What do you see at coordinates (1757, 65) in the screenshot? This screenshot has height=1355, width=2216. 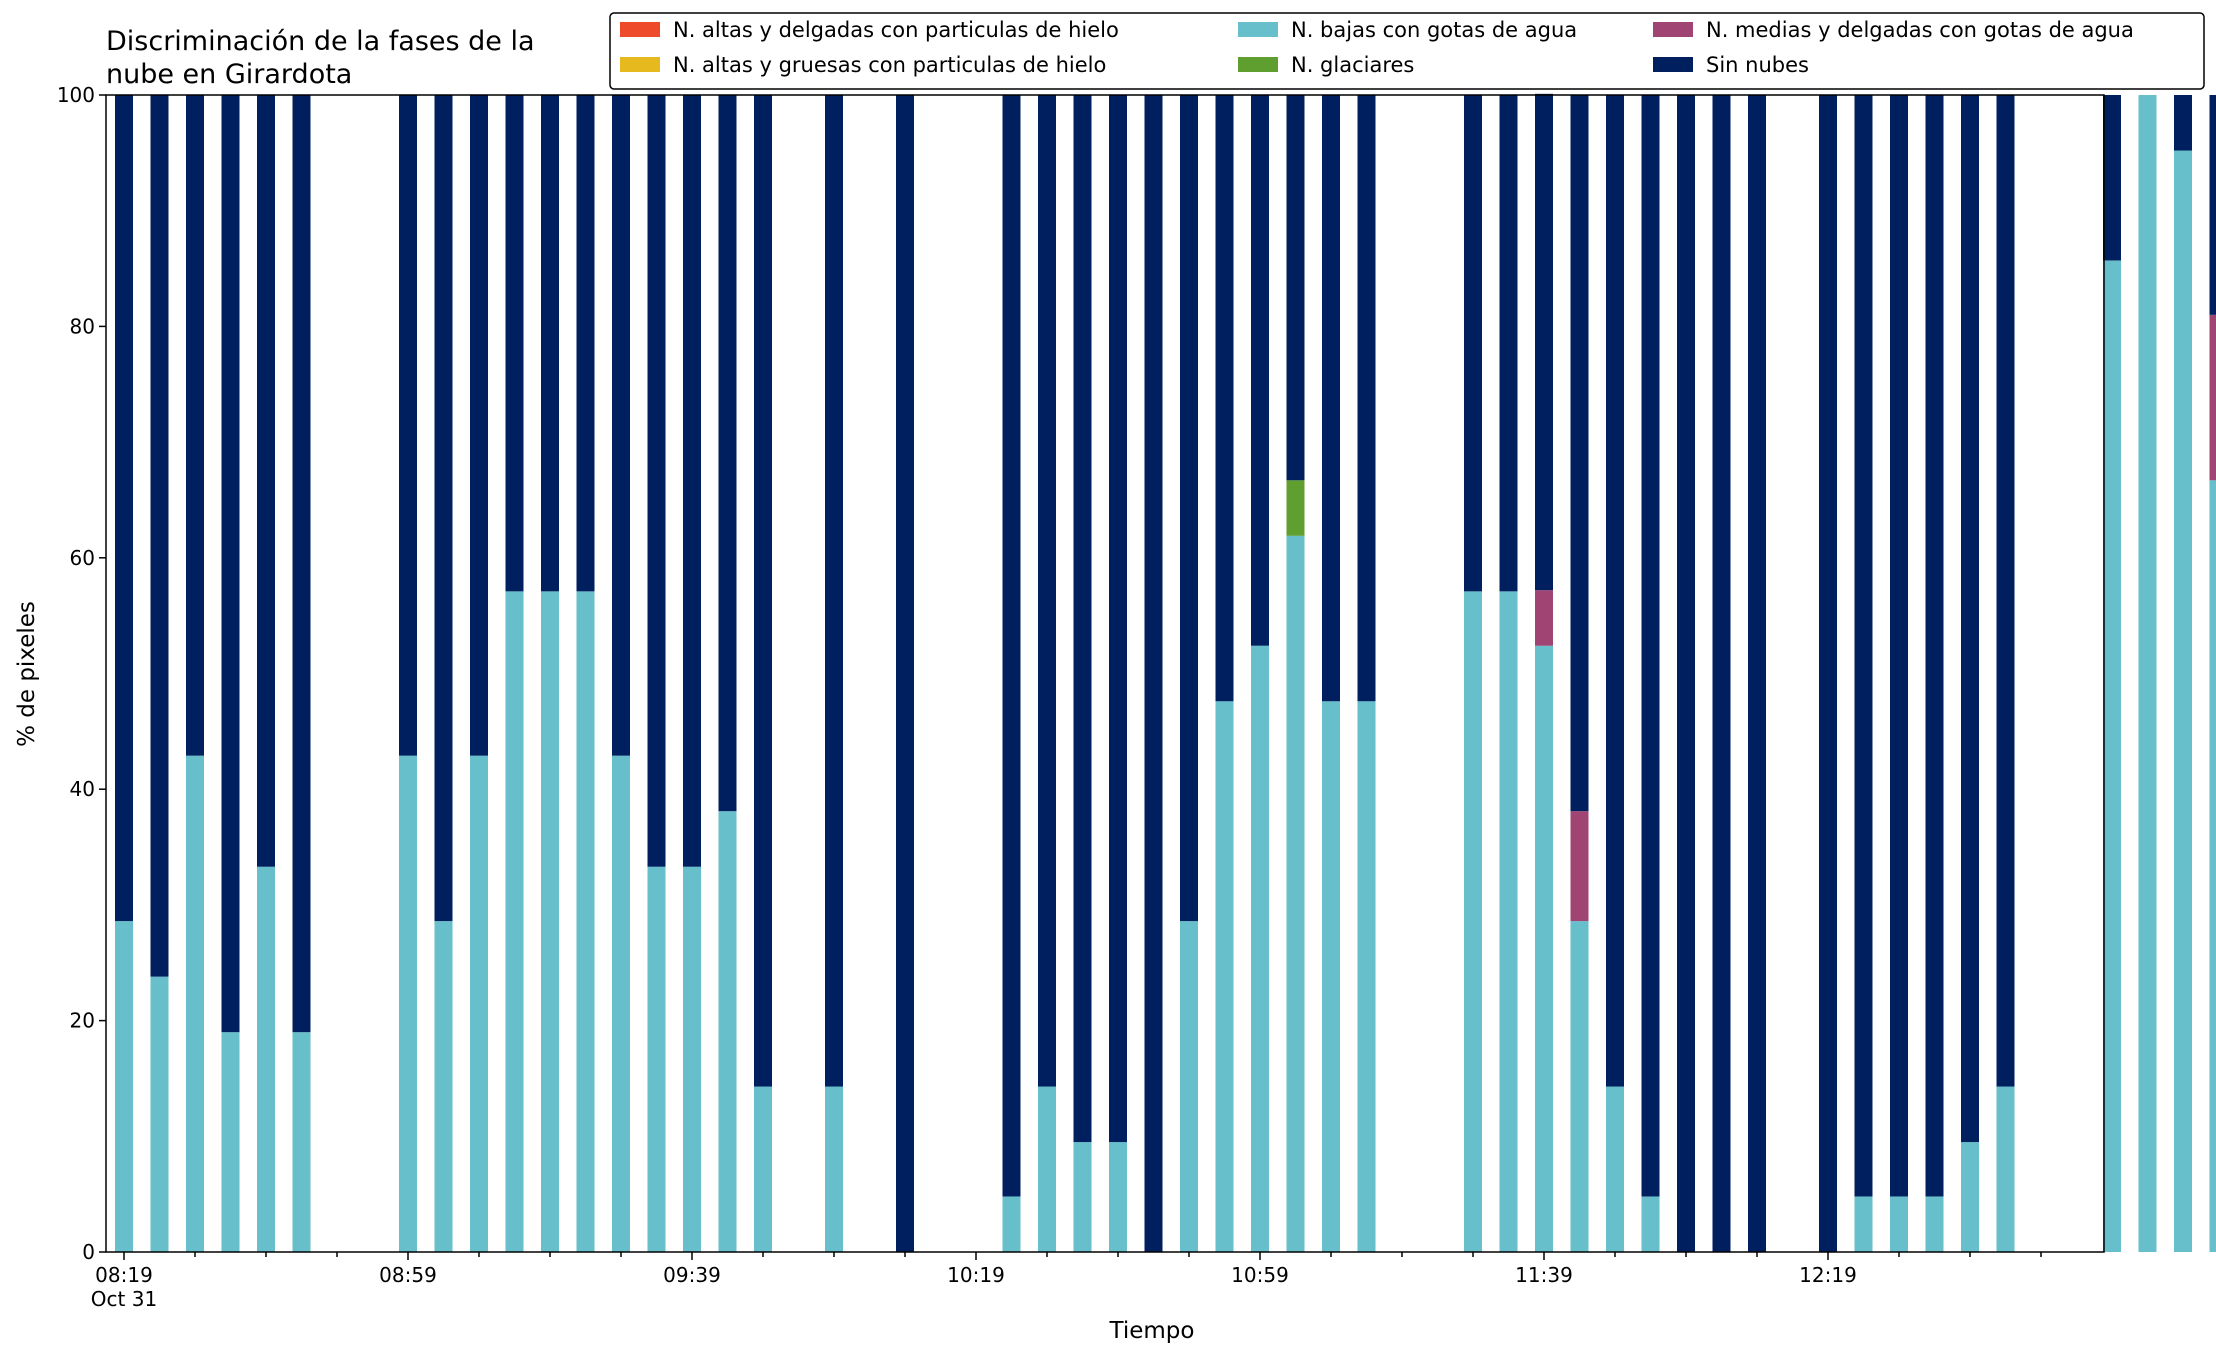 I see `legend-label: Sin nubes` at bounding box center [1757, 65].